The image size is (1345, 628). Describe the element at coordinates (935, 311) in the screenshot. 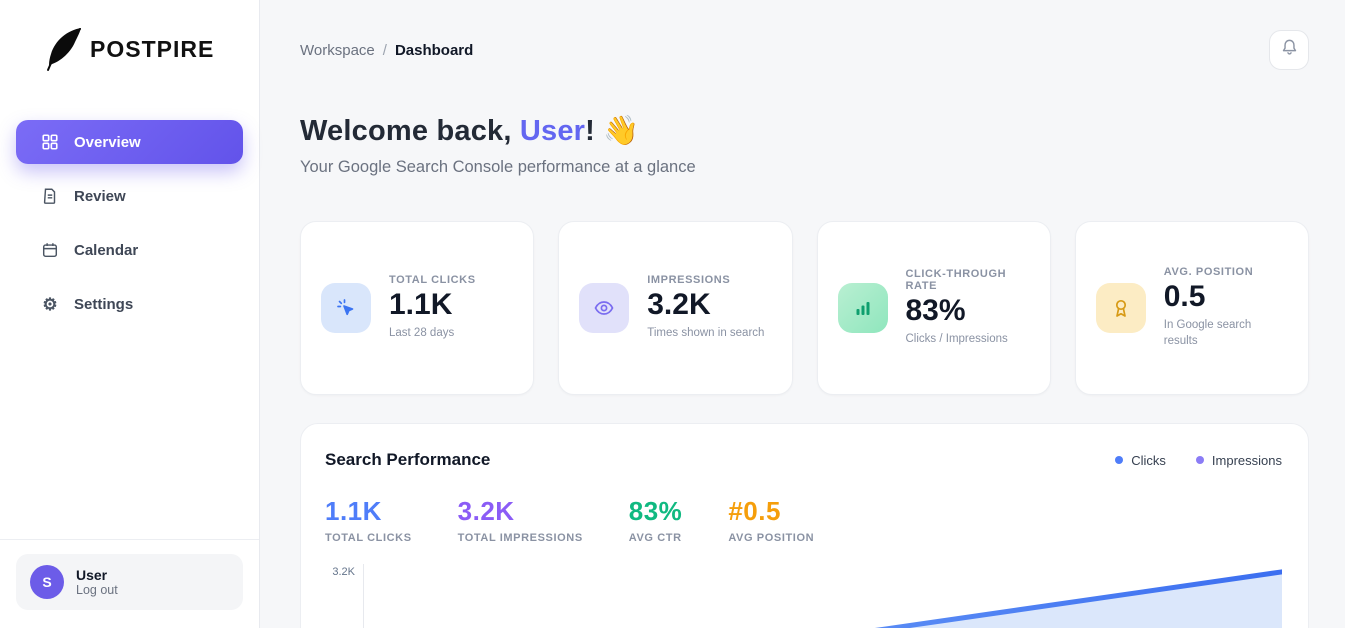

I see `stat-value: 83%` at that location.